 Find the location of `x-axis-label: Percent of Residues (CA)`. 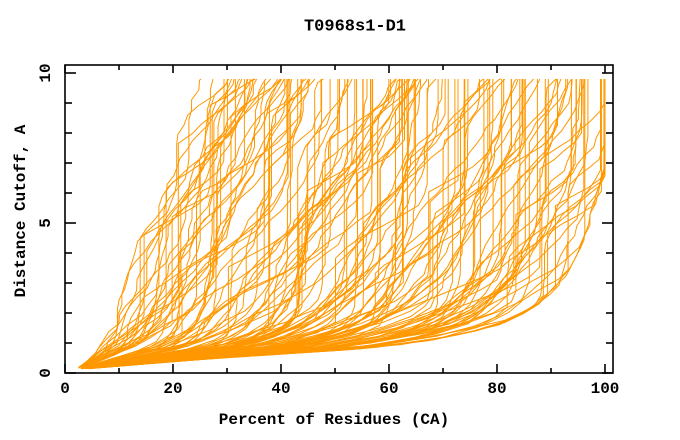

x-axis-label: Percent of Residues (CA) is located at coordinates (334, 420).